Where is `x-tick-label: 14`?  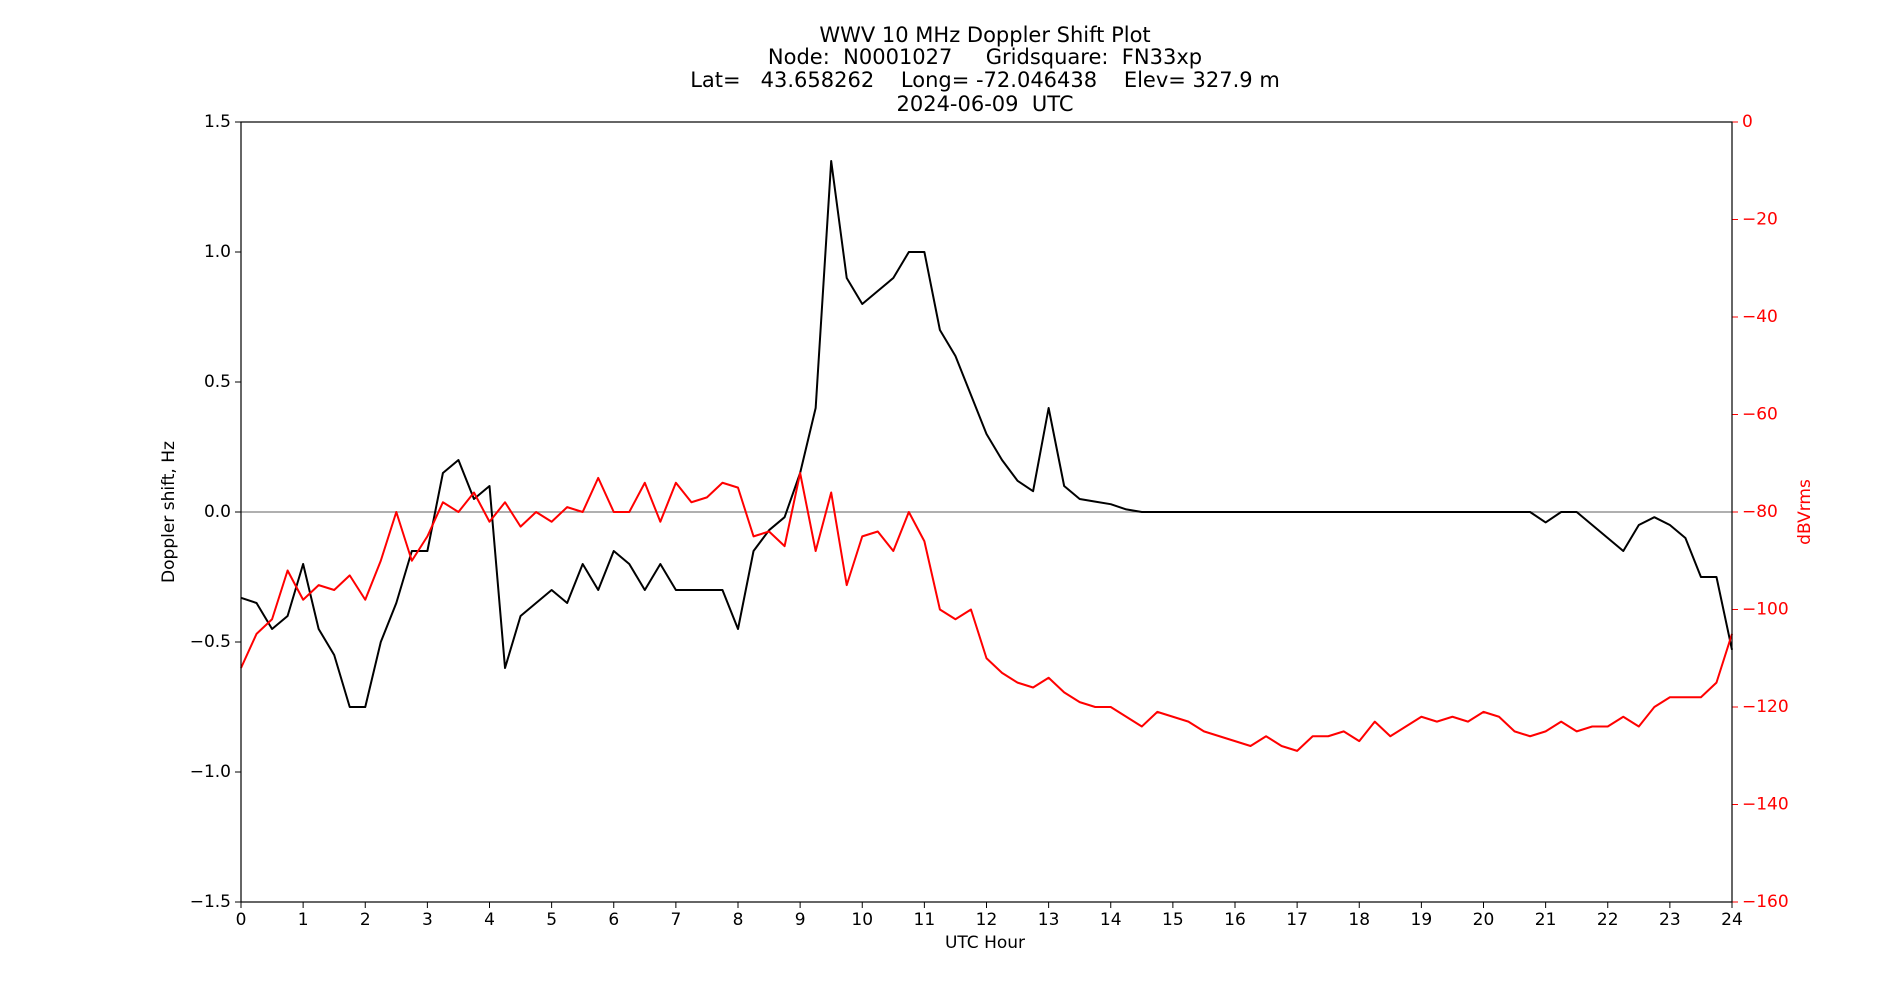
x-tick-label: 14 is located at coordinates (1111, 920).